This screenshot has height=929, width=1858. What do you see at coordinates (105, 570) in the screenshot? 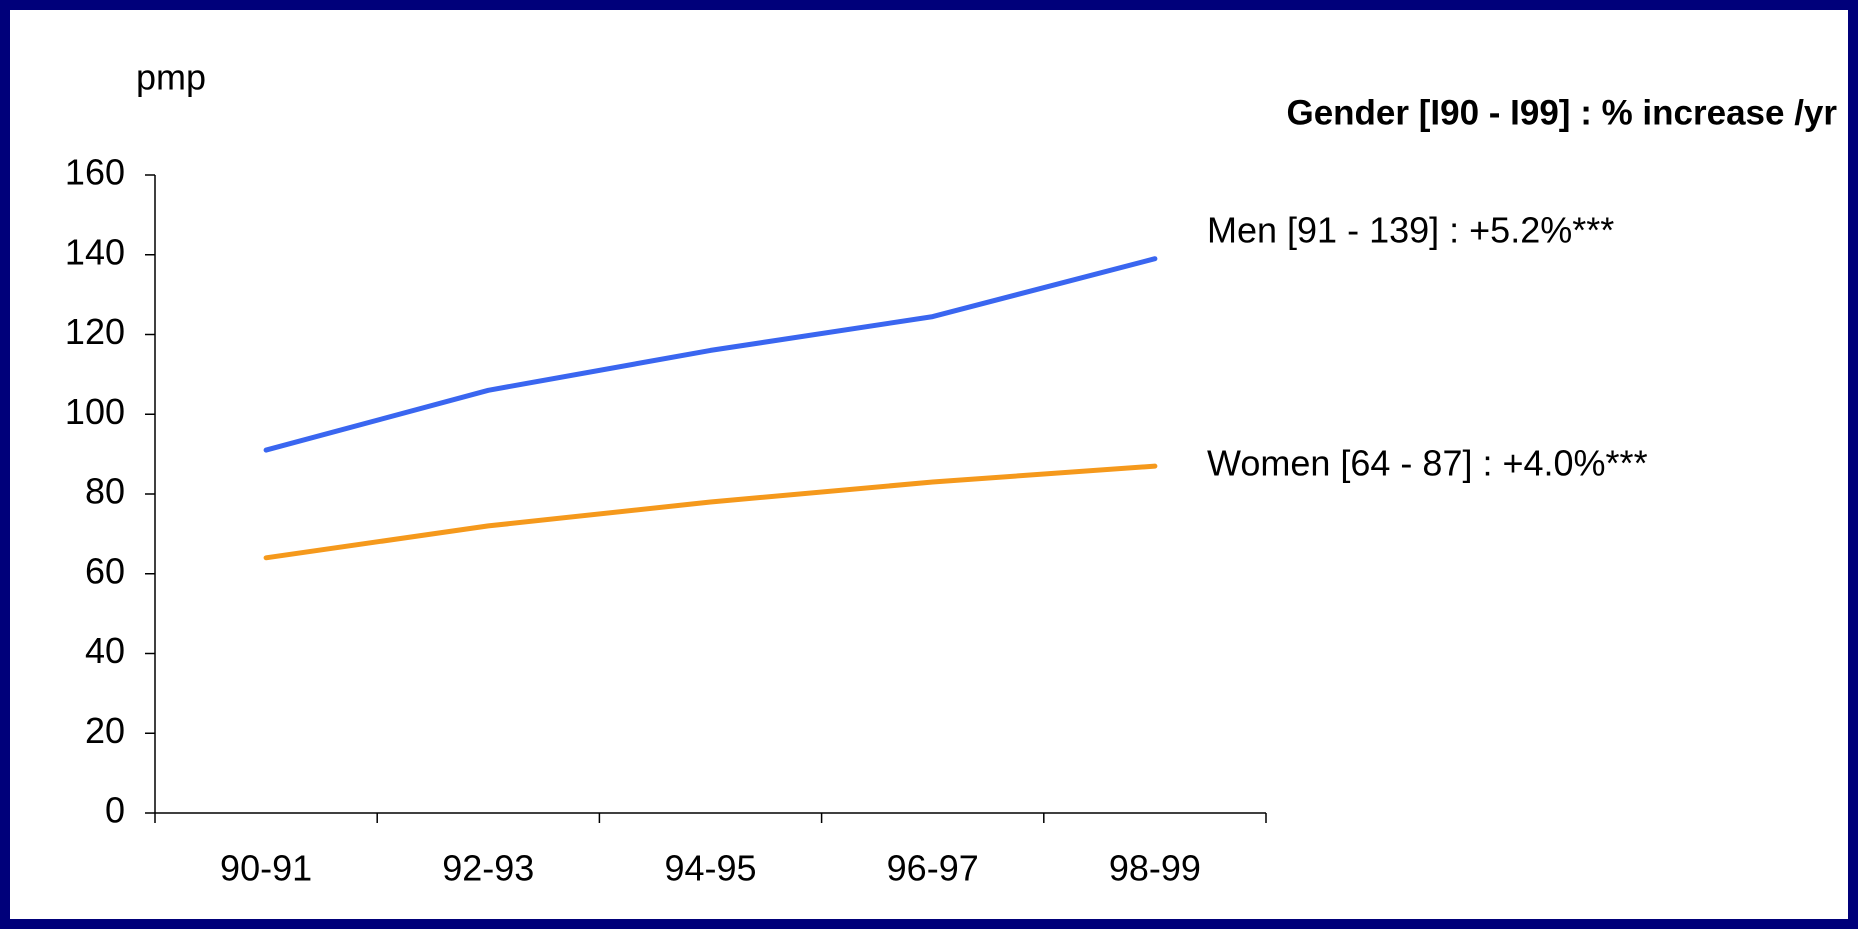
I see `y-tick-label: 60` at bounding box center [105, 570].